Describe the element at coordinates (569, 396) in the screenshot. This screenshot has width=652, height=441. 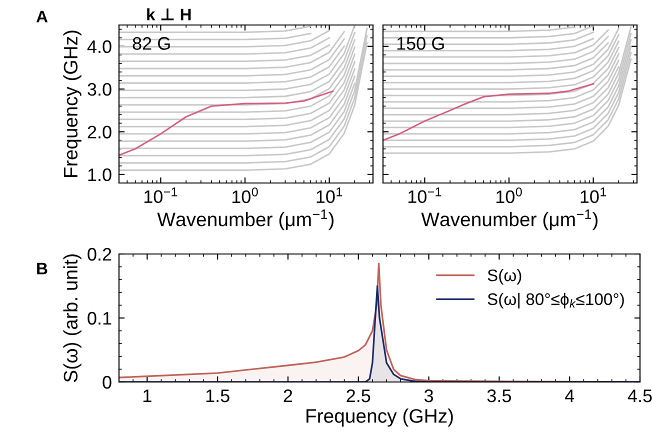
I see `x-tick-label: 4` at that location.